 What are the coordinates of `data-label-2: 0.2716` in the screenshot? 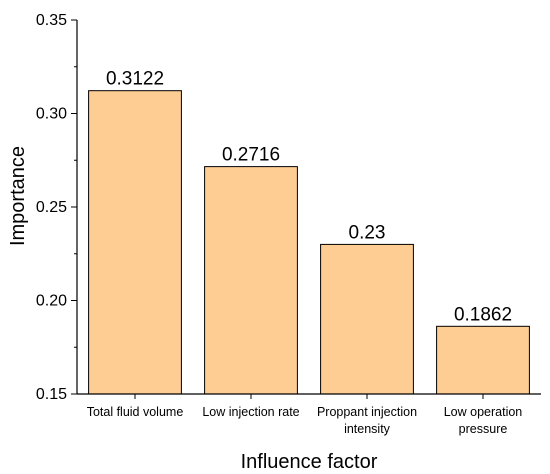 It's located at (251, 155).